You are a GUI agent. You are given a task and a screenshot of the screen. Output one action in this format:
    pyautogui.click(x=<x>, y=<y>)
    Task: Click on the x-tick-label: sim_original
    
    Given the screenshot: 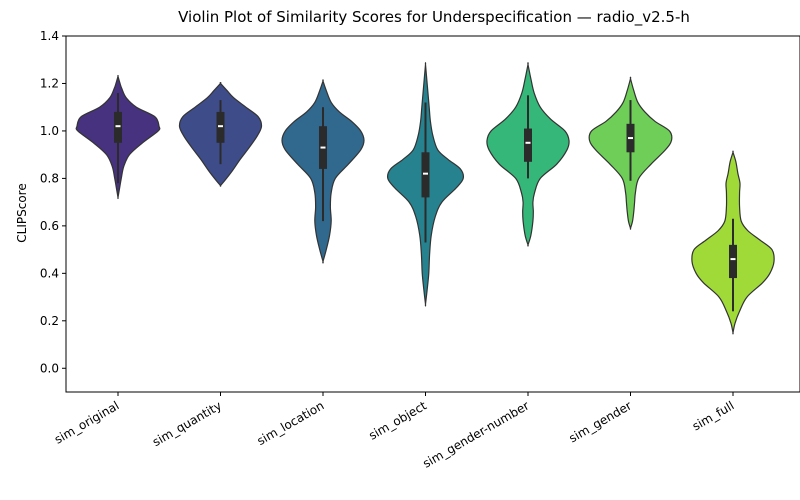 What is the action you would take?
    pyautogui.click(x=86, y=422)
    